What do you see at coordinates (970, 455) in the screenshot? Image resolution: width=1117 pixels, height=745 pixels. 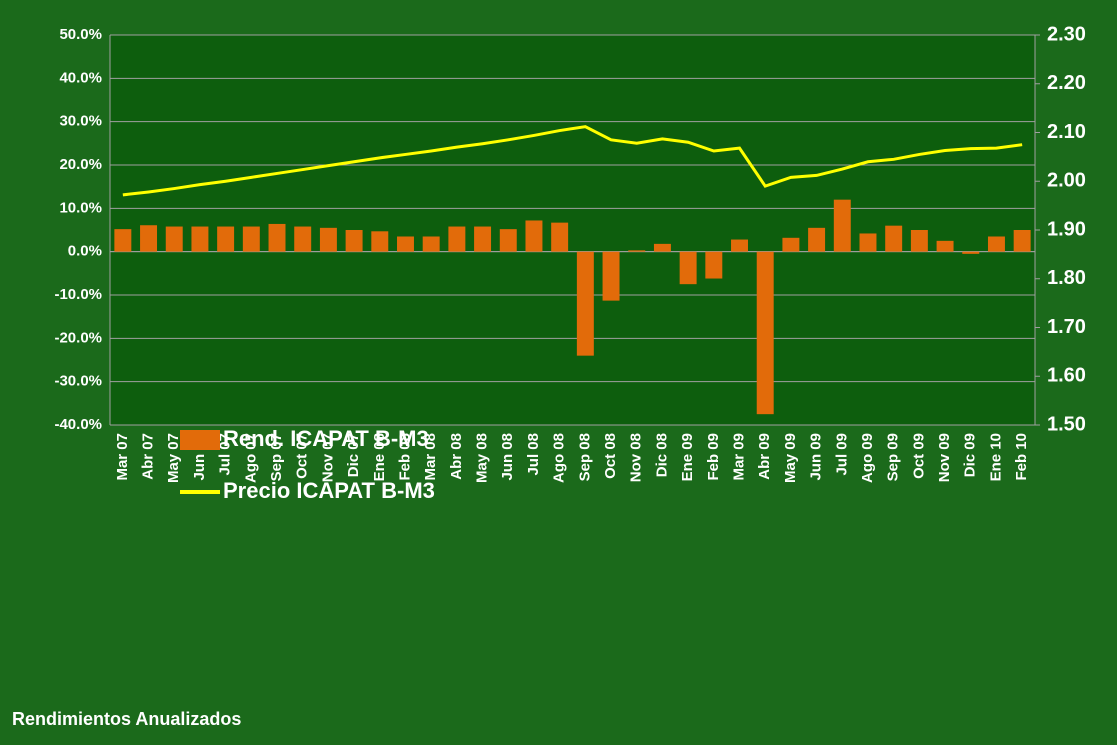 I see `x-tick-label: Dic 09` at bounding box center [970, 455].